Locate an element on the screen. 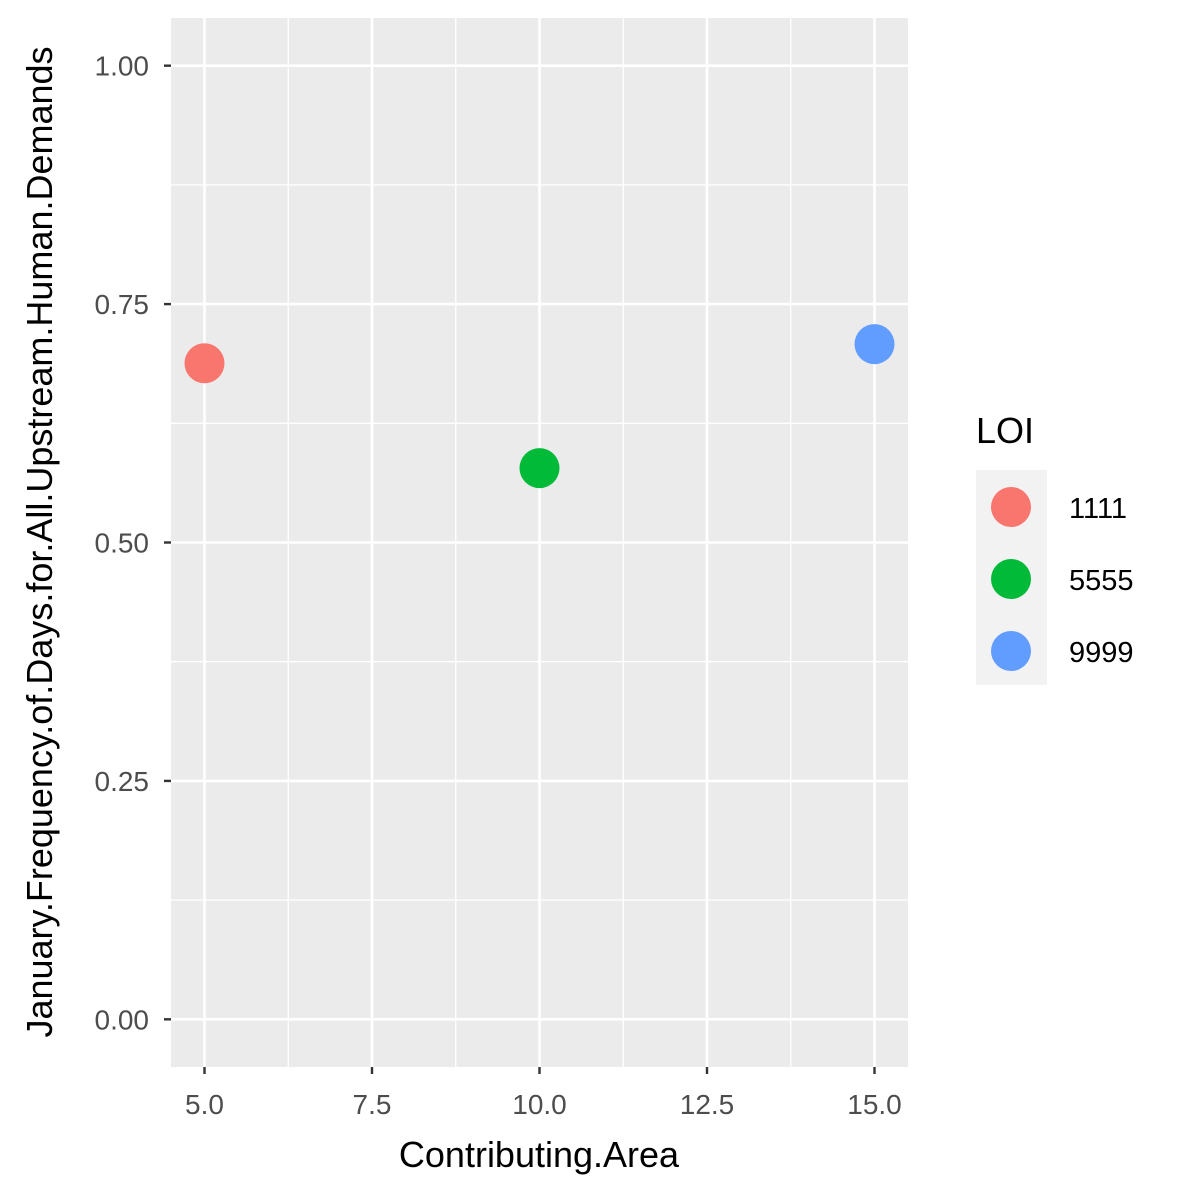 The height and width of the screenshot is (1200, 1200). x-axis-title: Contributing.Area is located at coordinates (539, 1154).